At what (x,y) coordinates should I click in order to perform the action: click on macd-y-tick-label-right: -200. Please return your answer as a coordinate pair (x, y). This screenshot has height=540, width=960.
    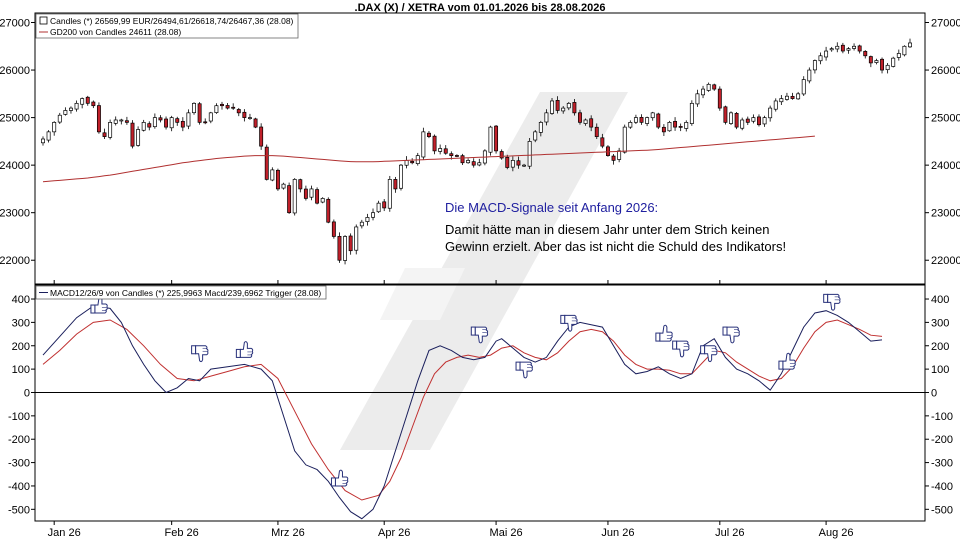
    Looking at the image, I should click on (942, 440).